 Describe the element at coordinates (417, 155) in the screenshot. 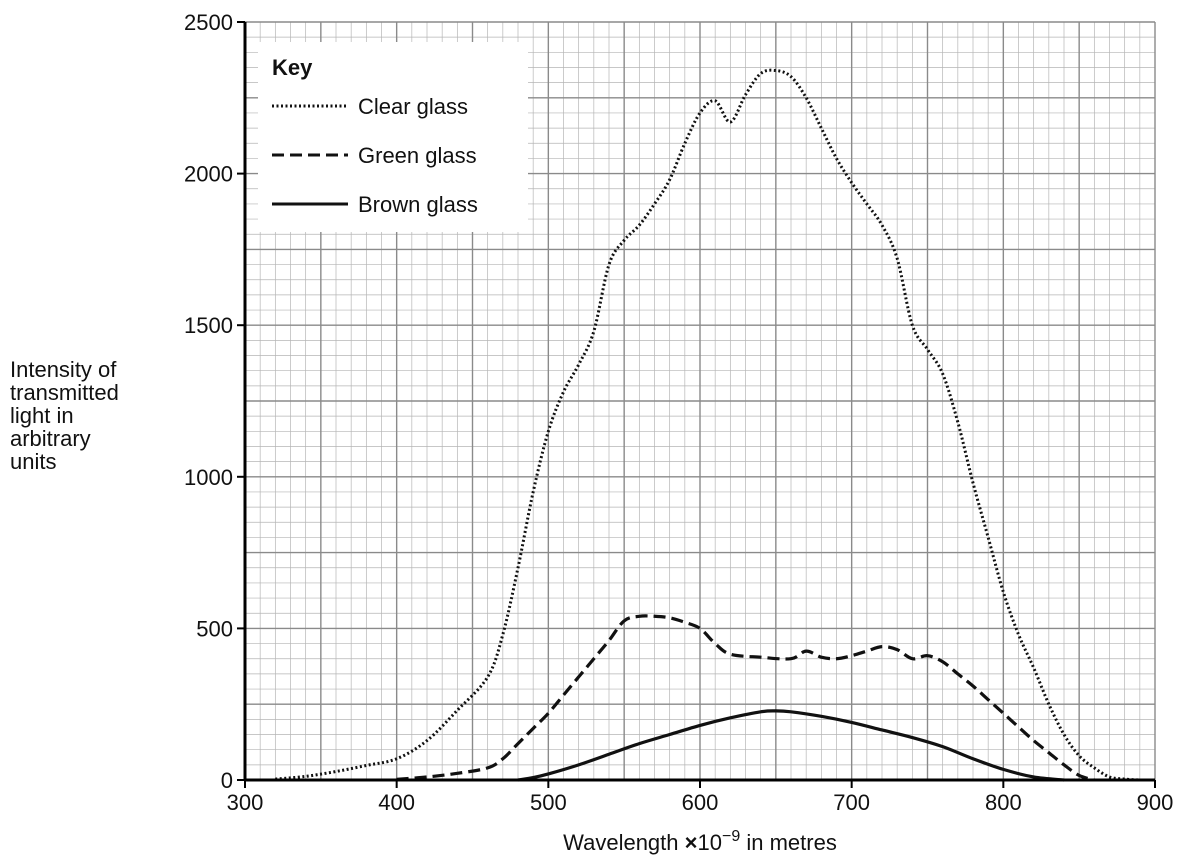

I see `legend-label: Green glass` at that location.